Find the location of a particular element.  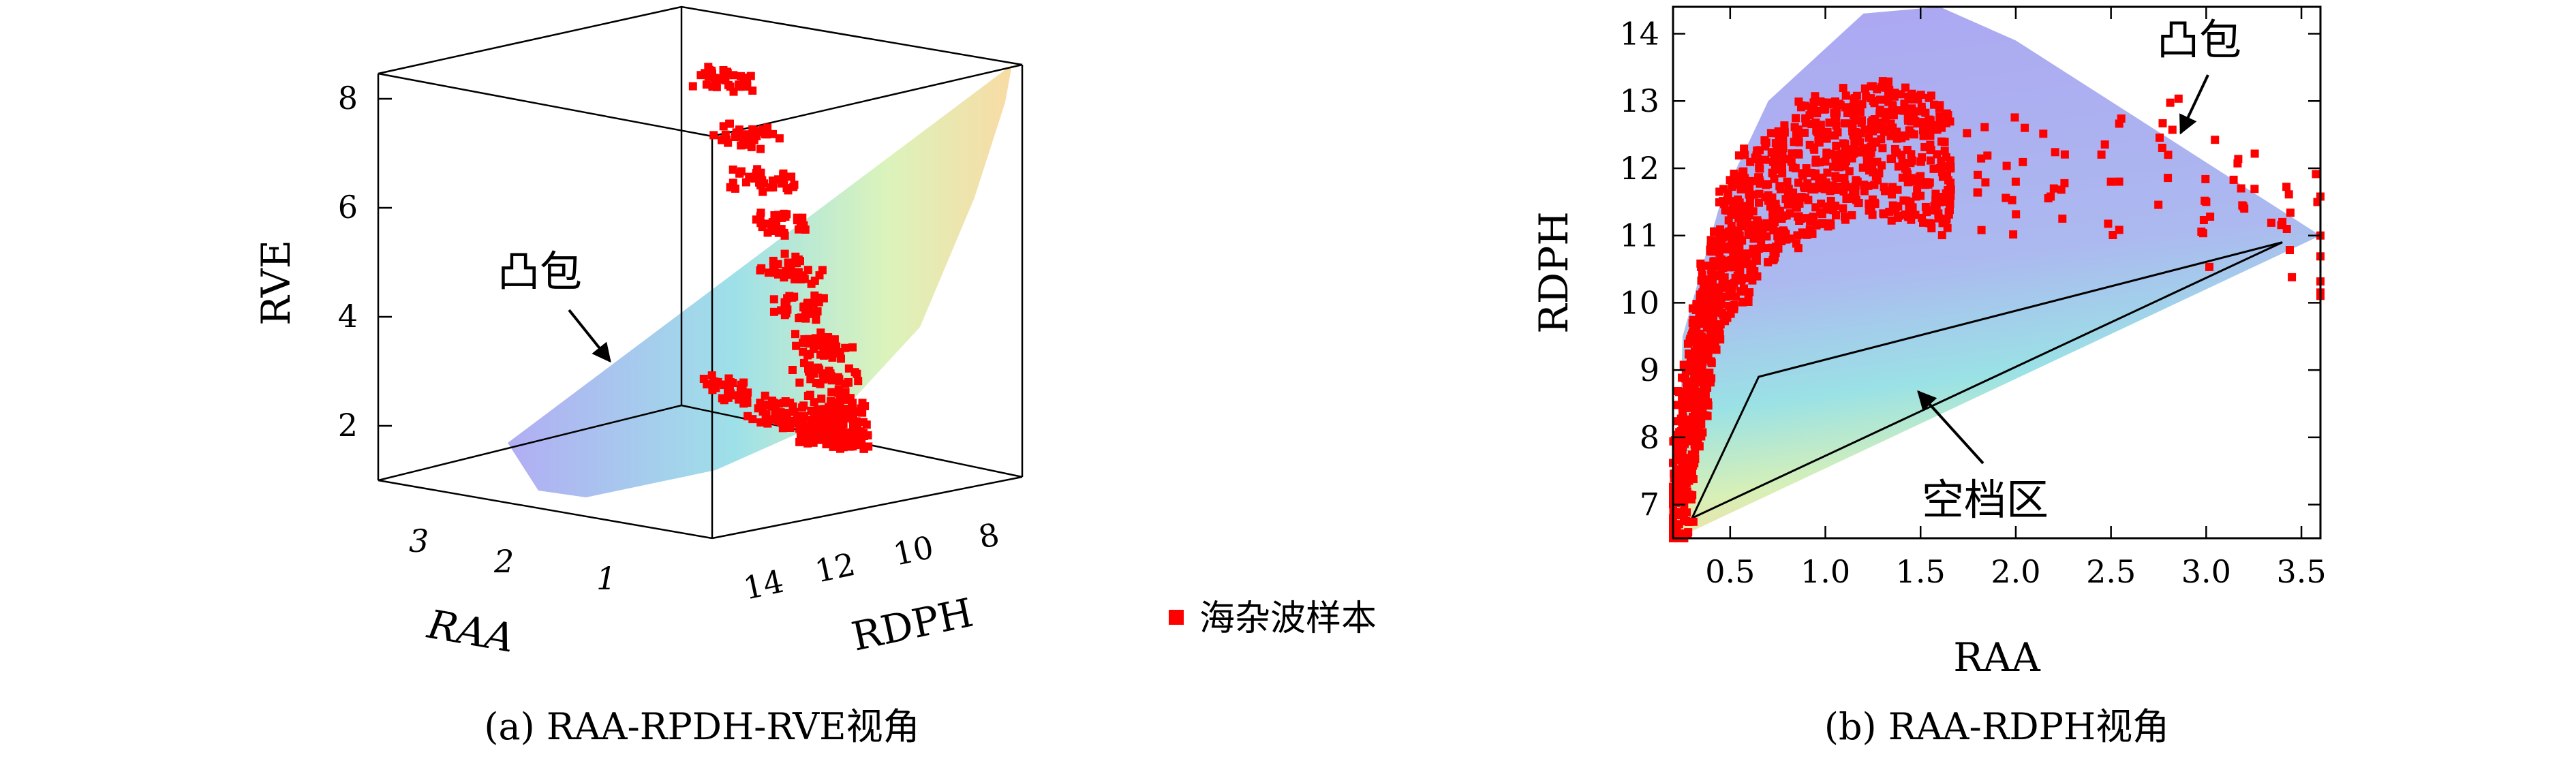

panel-a-z-tick-label: 6 is located at coordinates (348, 207).